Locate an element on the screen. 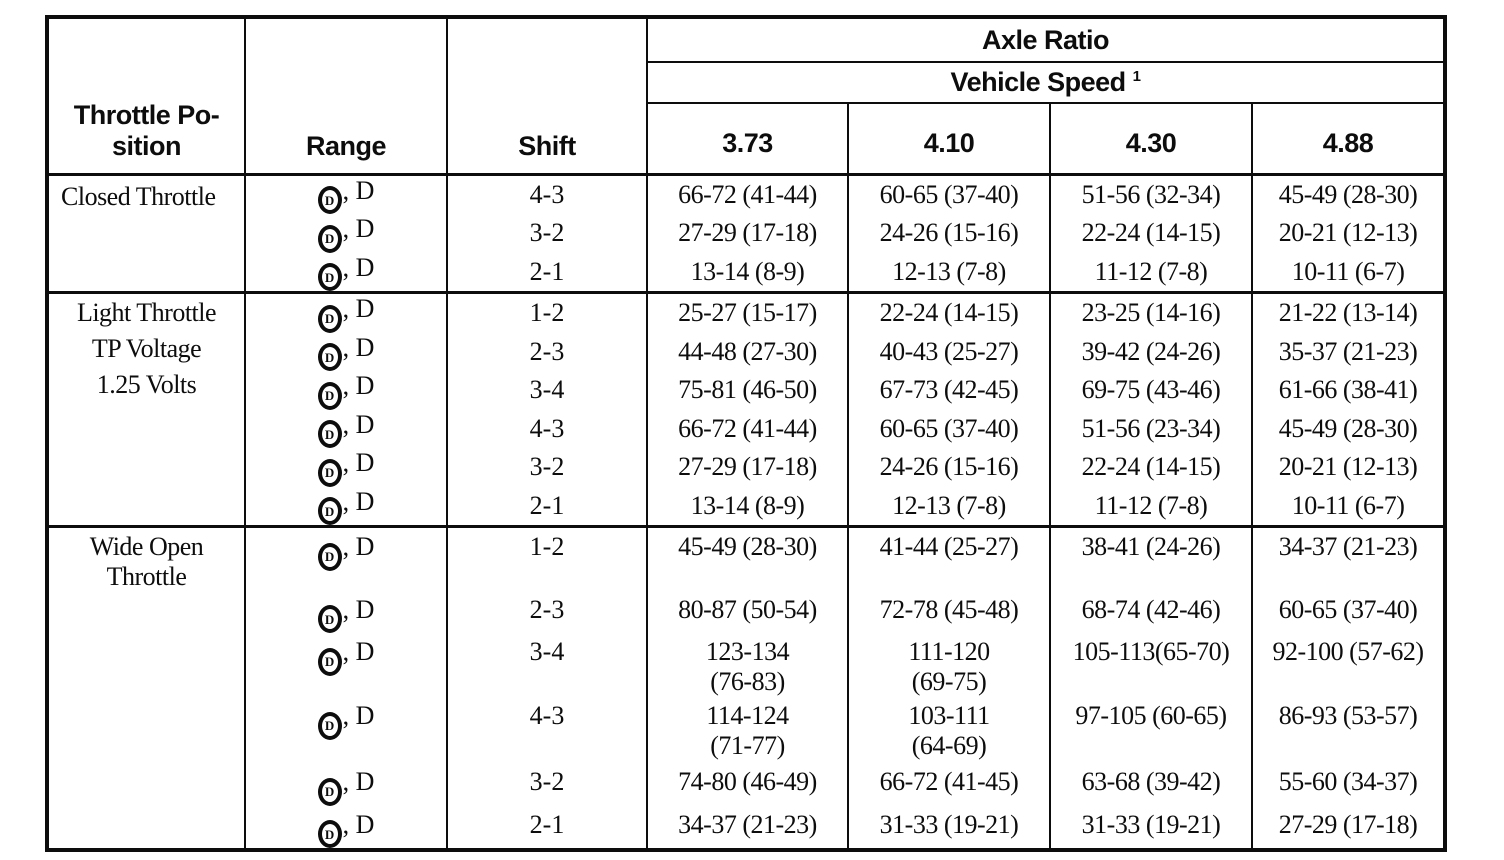  footnote-marker: 1 is located at coordinates (1136, 76).